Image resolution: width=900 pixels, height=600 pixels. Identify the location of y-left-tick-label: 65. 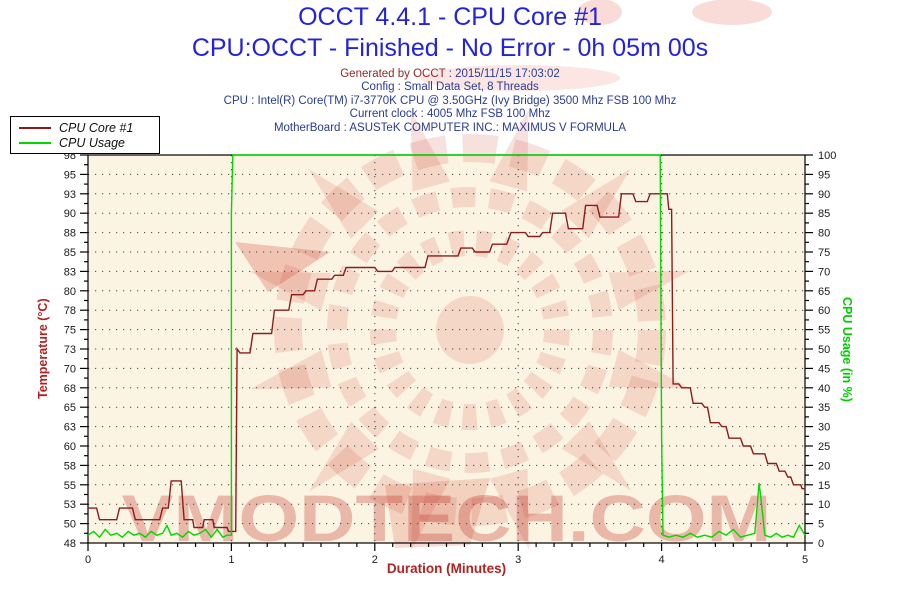
(70, 408).